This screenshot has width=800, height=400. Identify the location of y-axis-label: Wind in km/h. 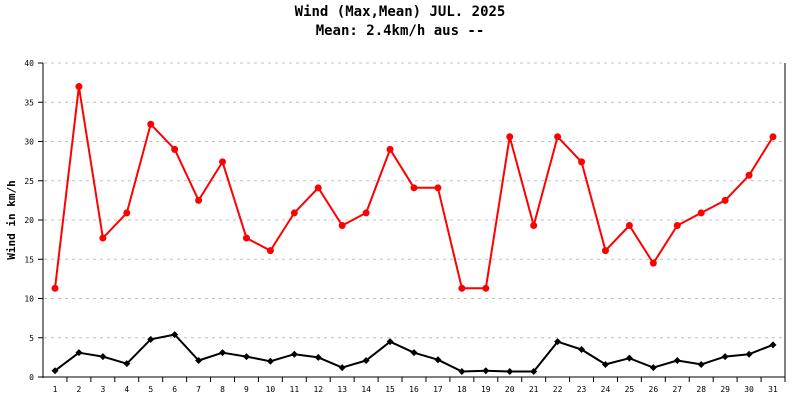
(11, 219).